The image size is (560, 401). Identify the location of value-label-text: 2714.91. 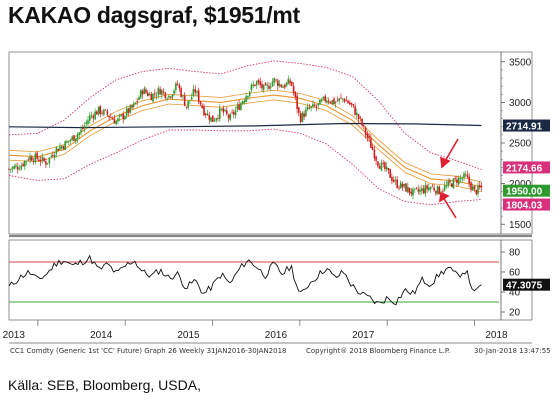
(524, 127).